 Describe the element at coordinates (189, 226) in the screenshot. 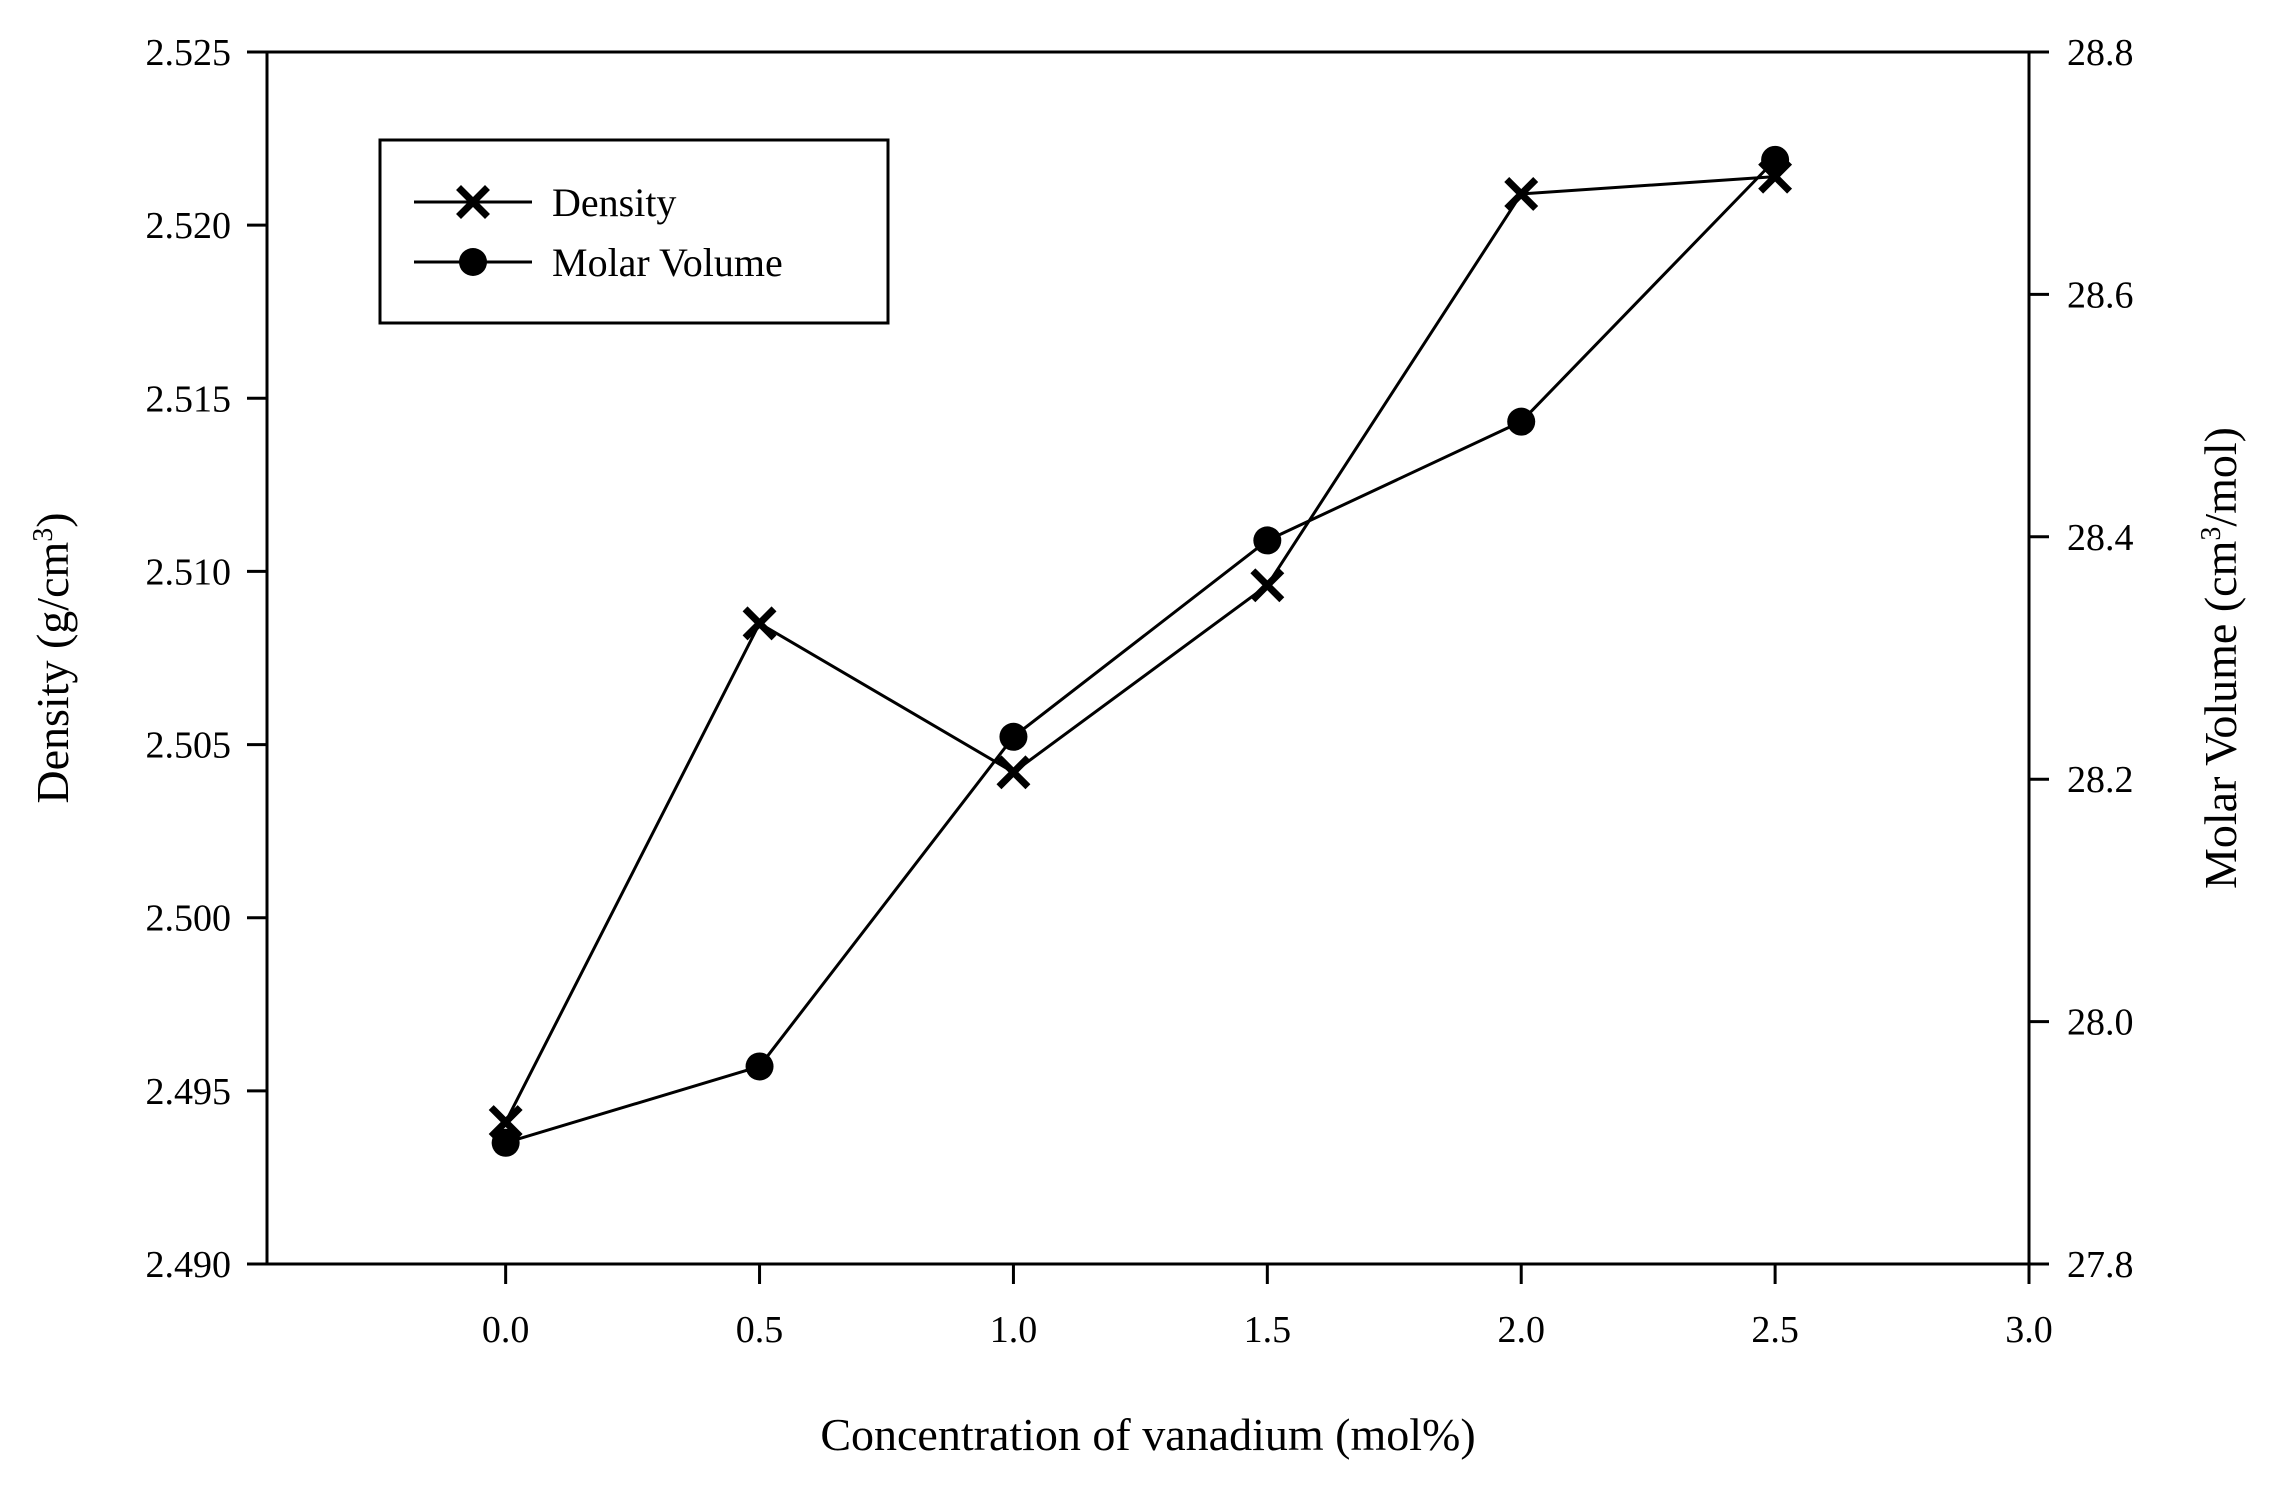

I see `left-y-tick-label: 2.520` at that location.